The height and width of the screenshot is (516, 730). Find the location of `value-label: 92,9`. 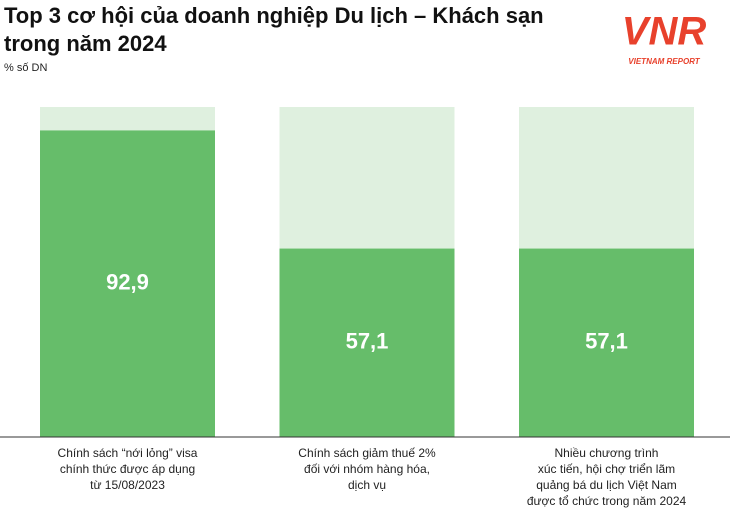

value-label: 92,9 is located at coordinates (127, 282).